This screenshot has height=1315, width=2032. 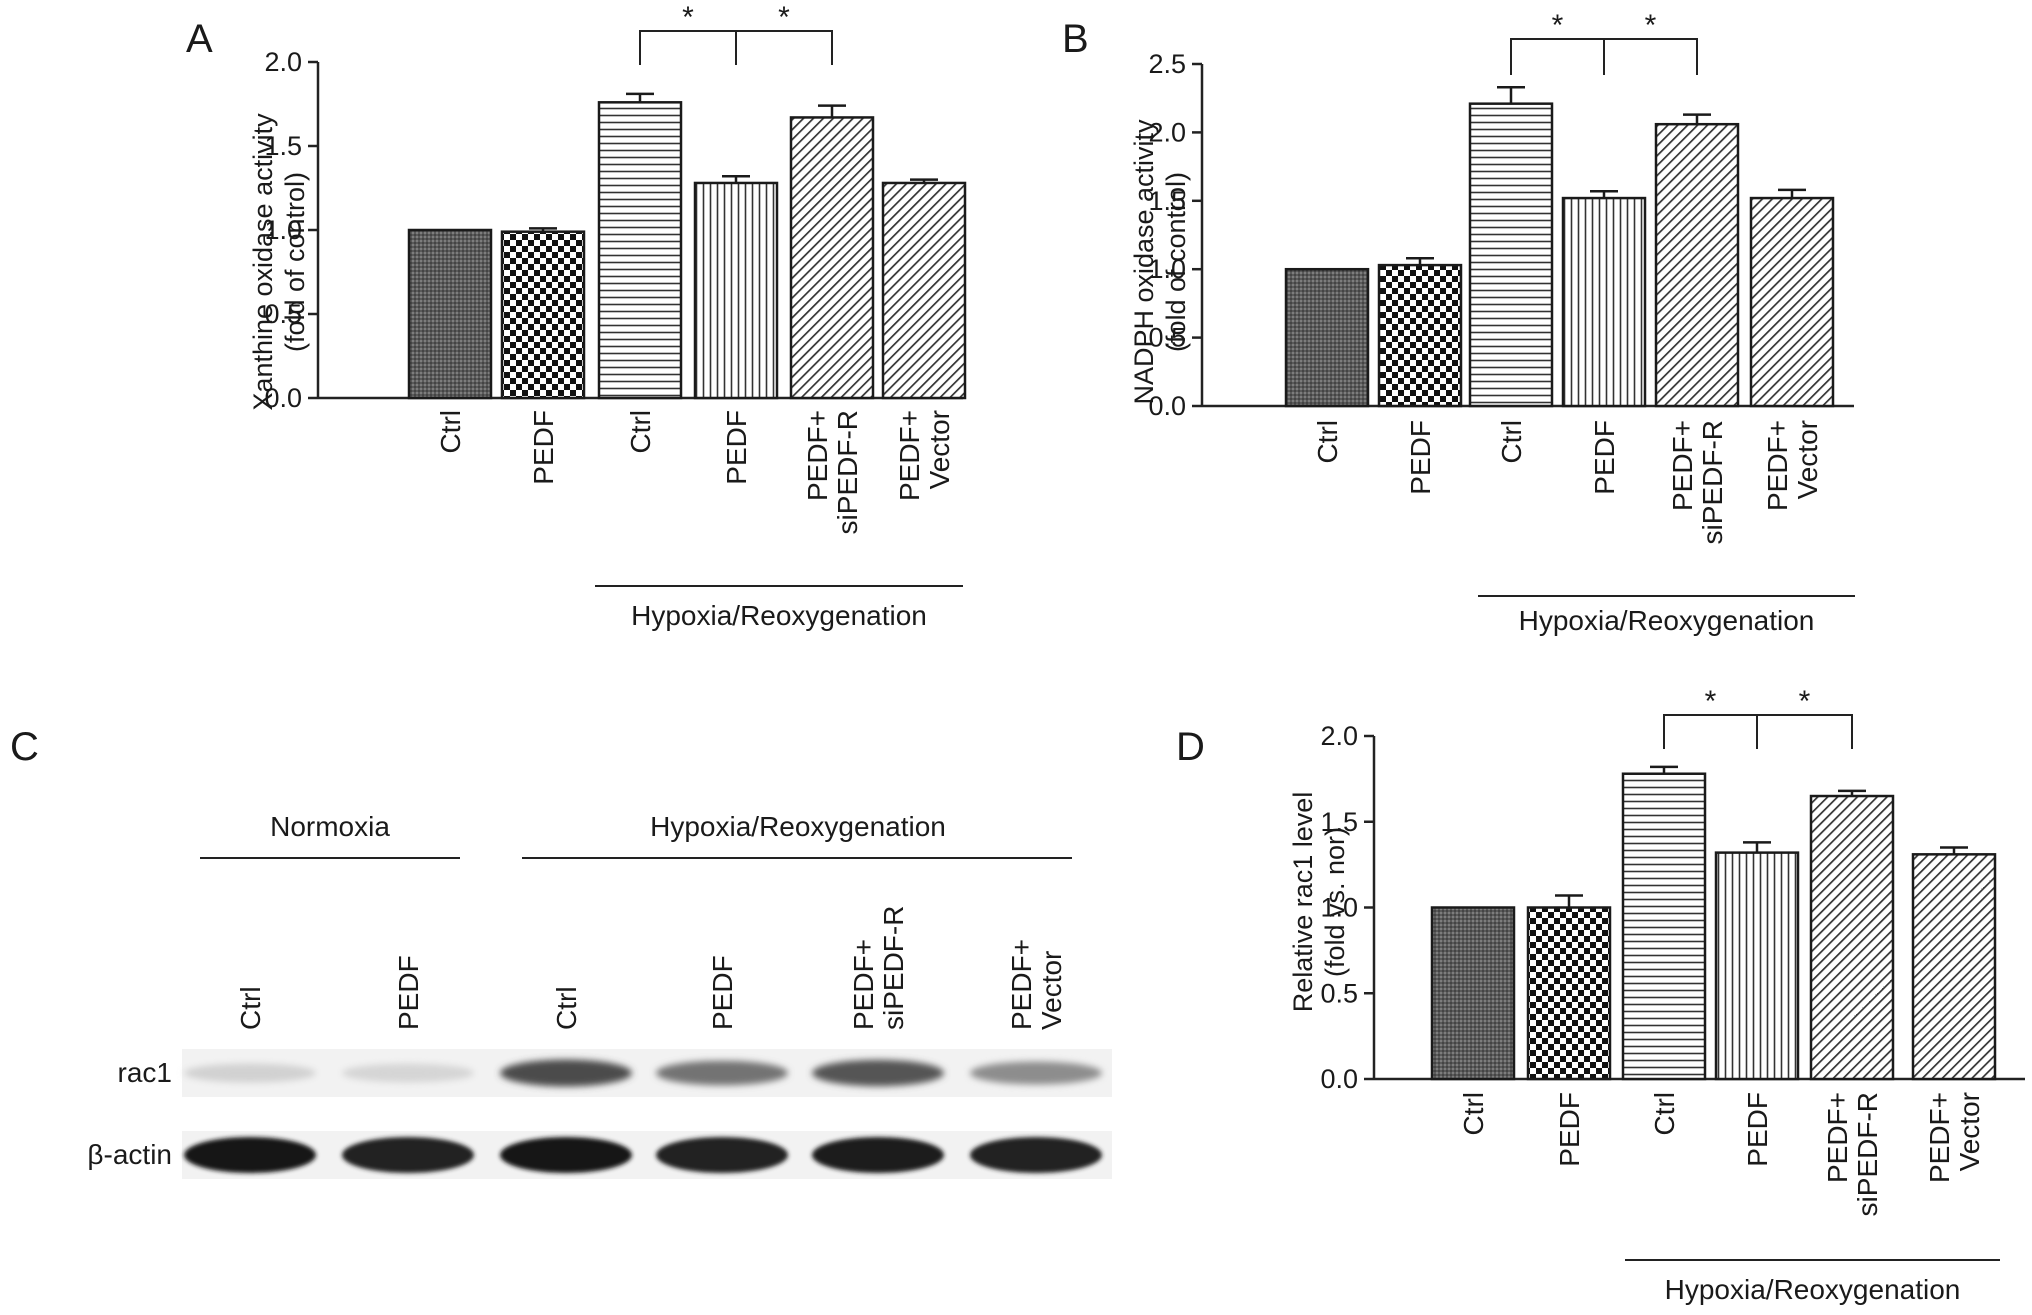 I want to click on significance-star-d-1: *, so click(x=1711, y=701).